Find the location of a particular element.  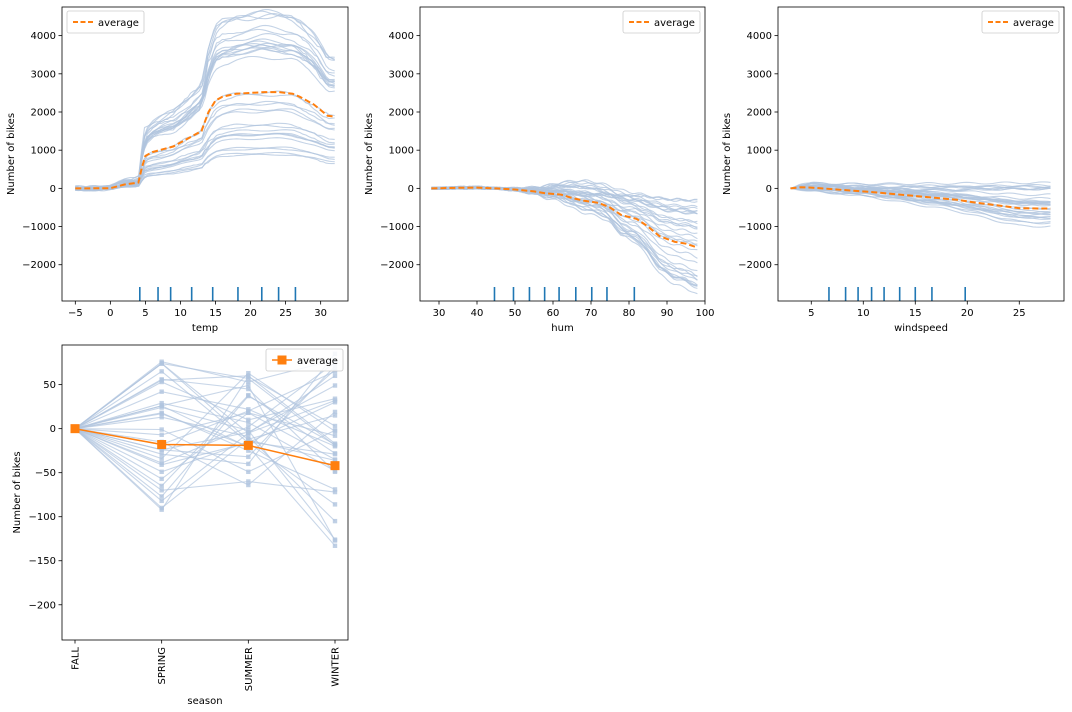

y-tick-label: −200 is located at coordinates (42, 605).